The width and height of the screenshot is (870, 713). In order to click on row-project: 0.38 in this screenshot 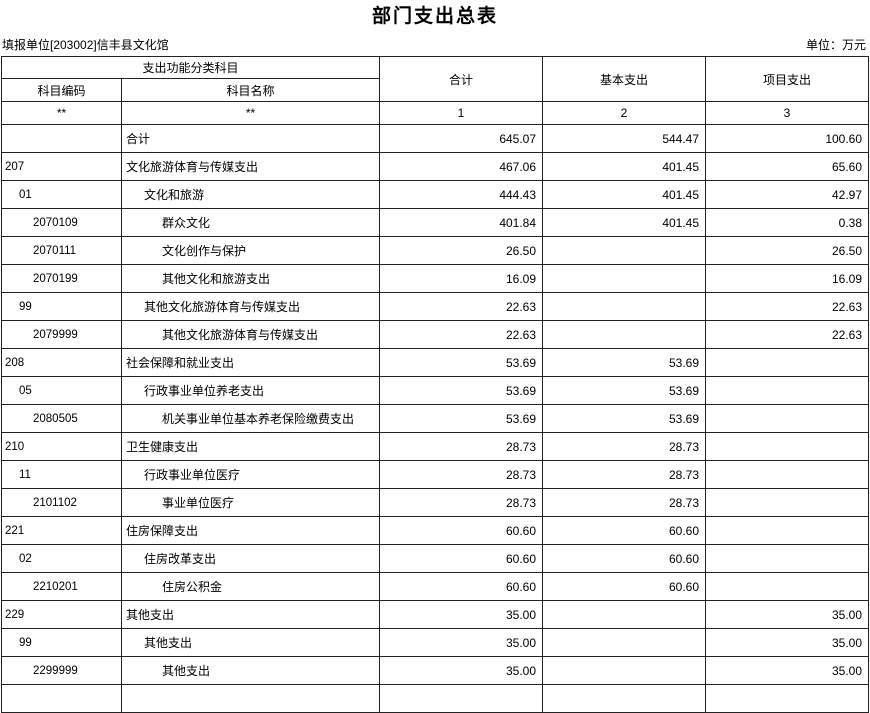, I will do `click(850, 222)`.